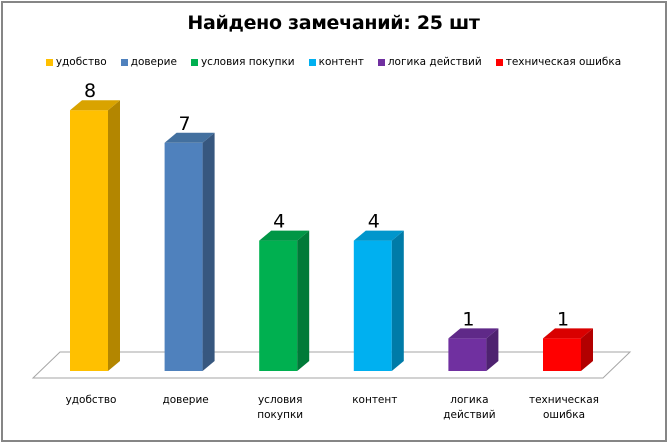 The image size is (667, 442). I want to click on x-axis-label-line: действий, so click(469, 415).